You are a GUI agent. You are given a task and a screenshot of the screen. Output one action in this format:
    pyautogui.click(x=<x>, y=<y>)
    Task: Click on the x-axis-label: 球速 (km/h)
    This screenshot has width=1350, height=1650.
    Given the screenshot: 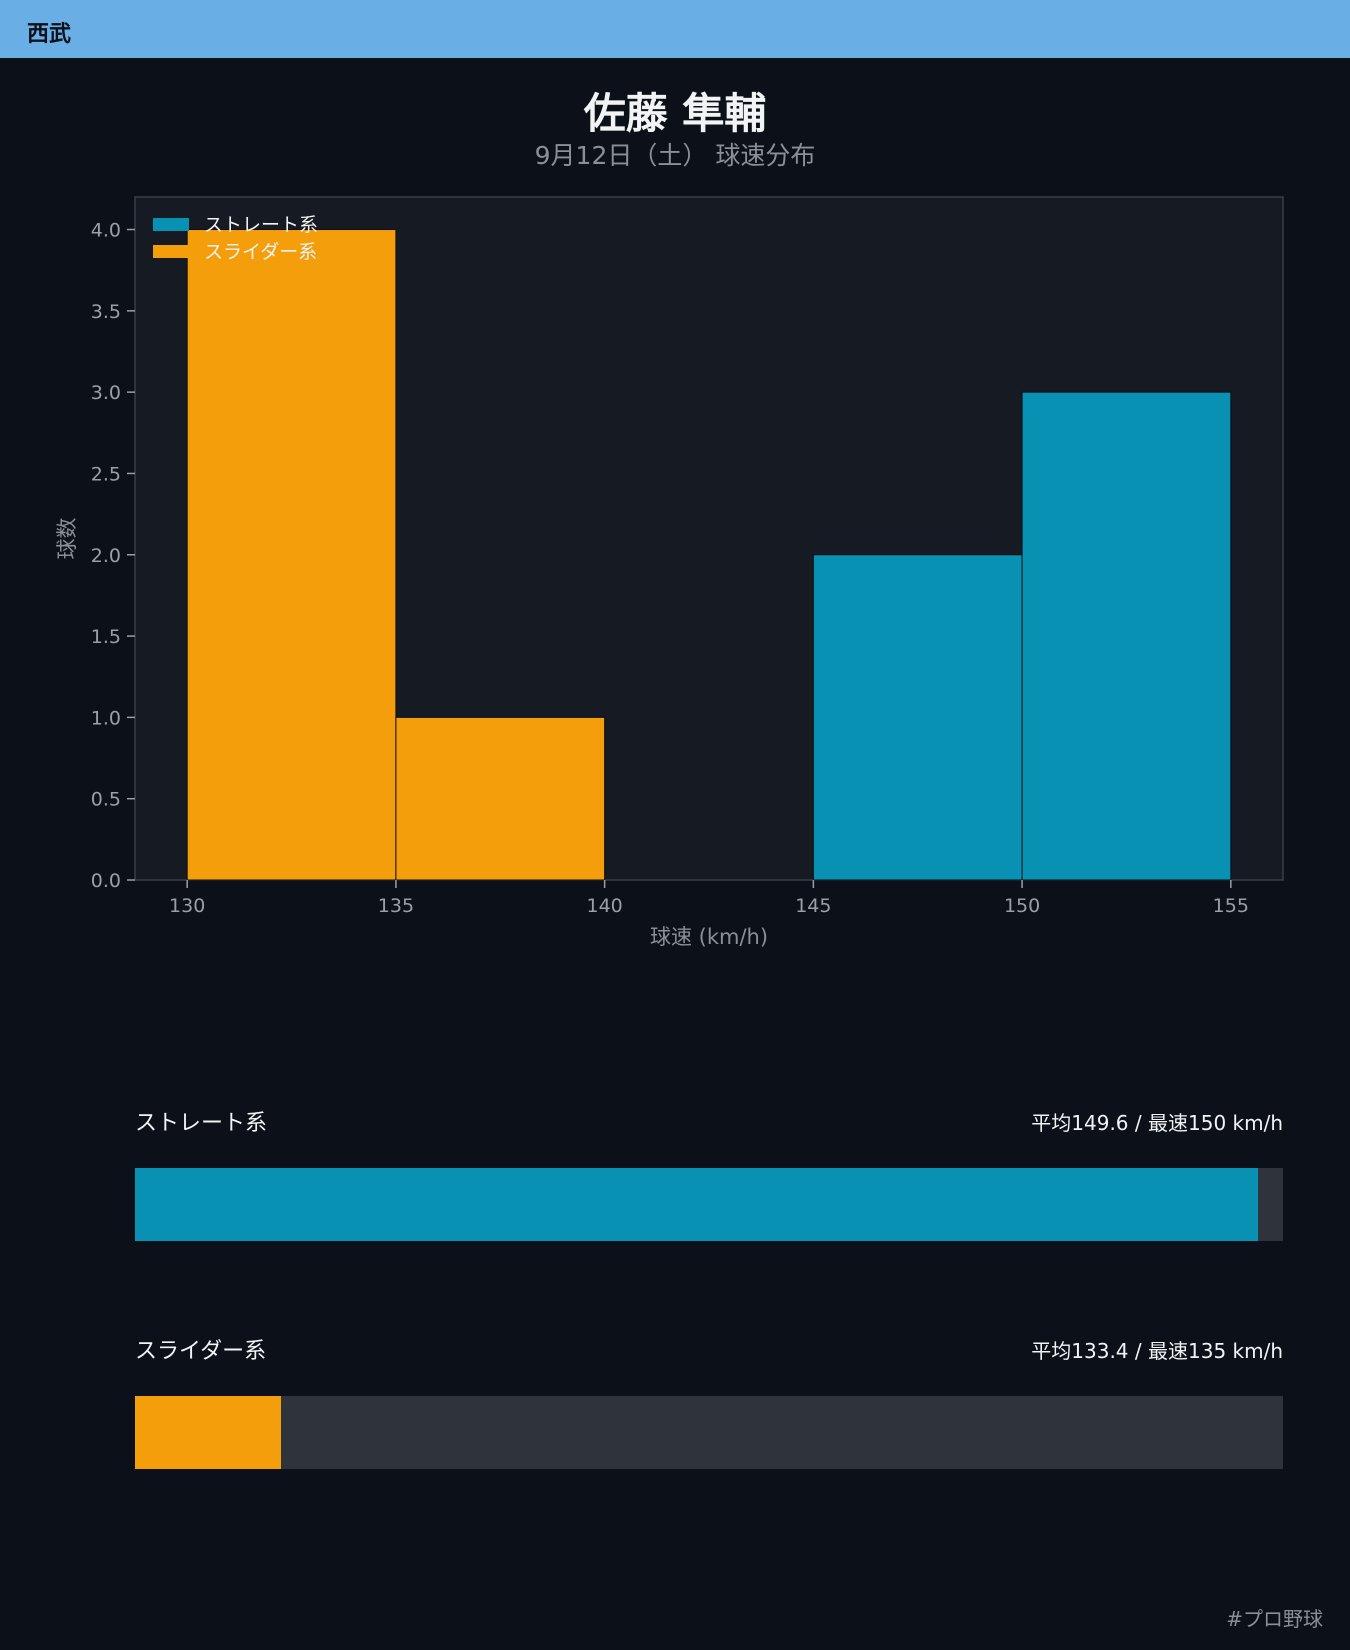 What is the action you would take?
    pyautogui.click(x=709, y=937)
    